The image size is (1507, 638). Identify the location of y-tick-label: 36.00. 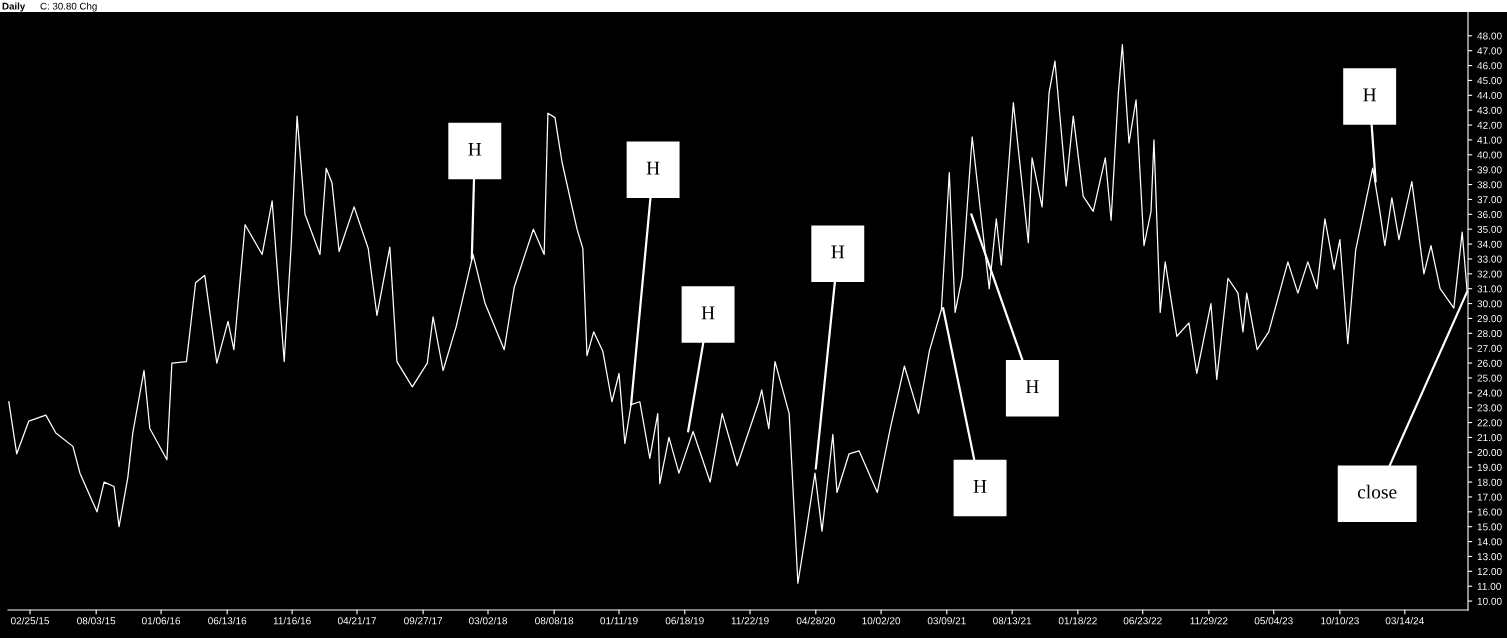
(1489, 214).